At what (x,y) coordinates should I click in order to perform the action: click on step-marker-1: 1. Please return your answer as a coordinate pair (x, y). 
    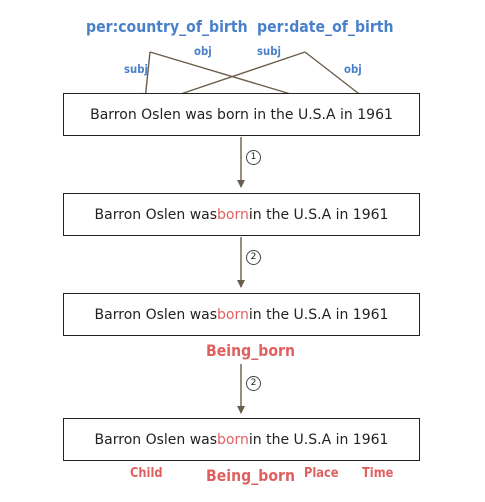
    Looking at the image, I should click on (253, 157).